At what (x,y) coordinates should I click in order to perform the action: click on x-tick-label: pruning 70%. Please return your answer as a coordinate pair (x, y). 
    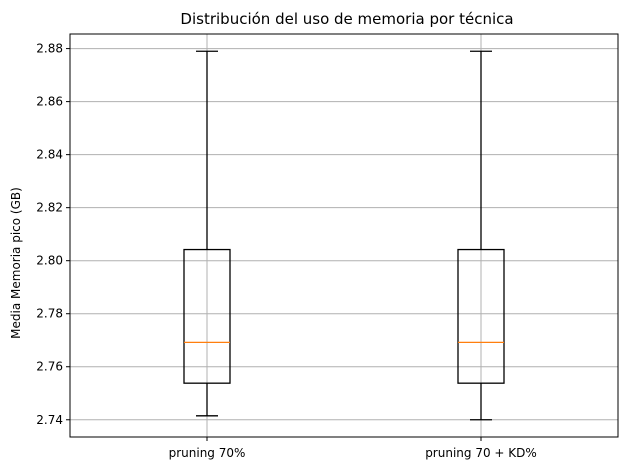
    Looking at the image, I should click on (207, 453).